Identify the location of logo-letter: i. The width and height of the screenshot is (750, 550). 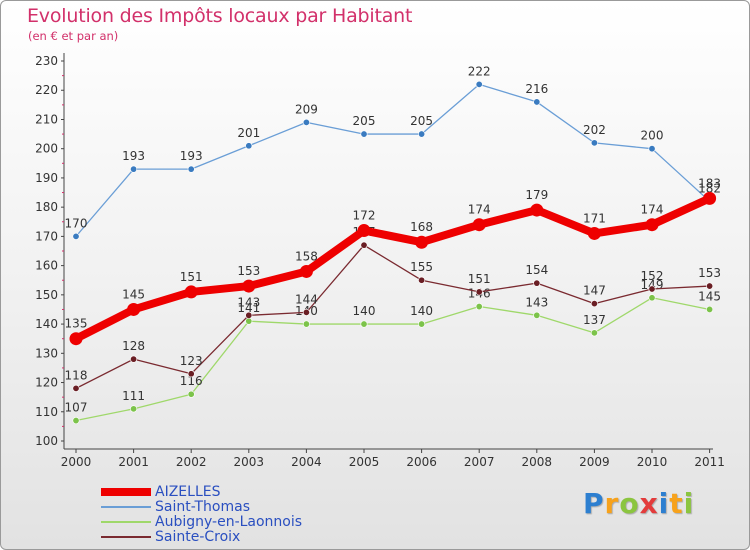
(689, 503).